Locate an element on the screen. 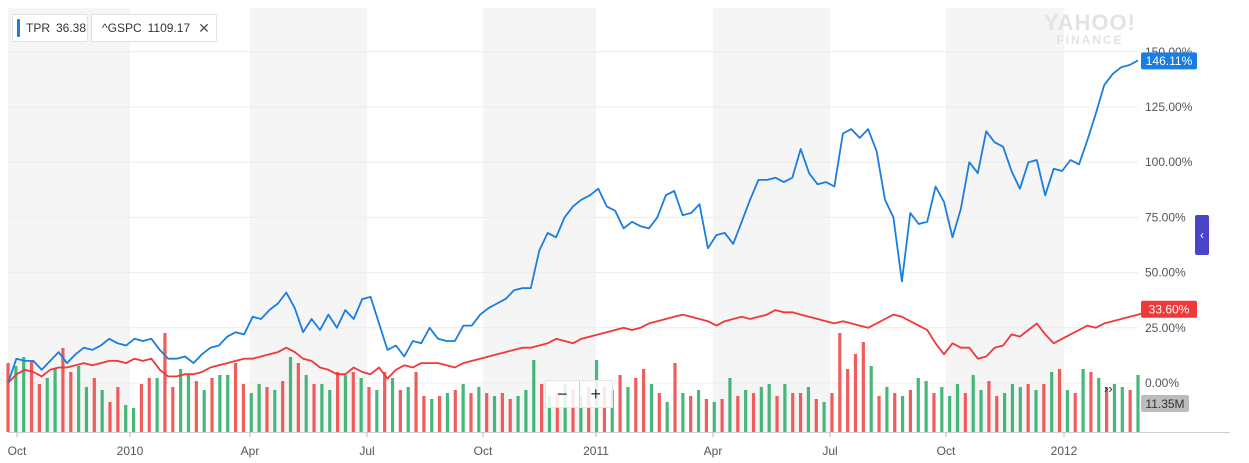 This screenshot has width=1249, height=463. chevron-left-icon: ‹ is located at coordinates (1202, 235).